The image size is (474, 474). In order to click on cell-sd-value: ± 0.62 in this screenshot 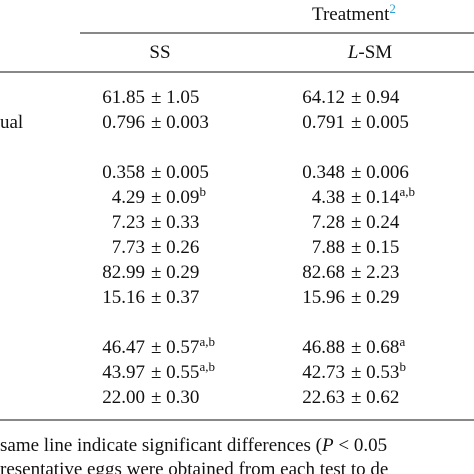, I will do `click(375, 397)`.